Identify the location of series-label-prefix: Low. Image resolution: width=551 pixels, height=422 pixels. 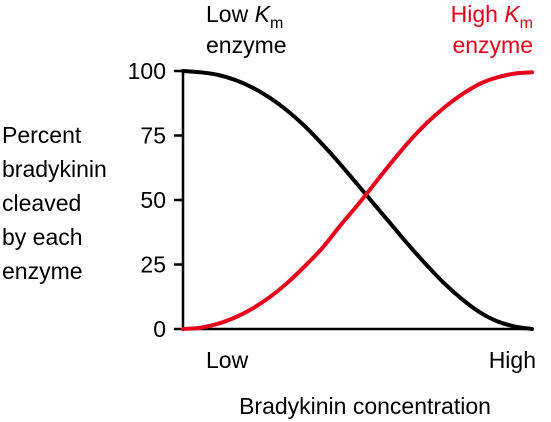
(230, 14).